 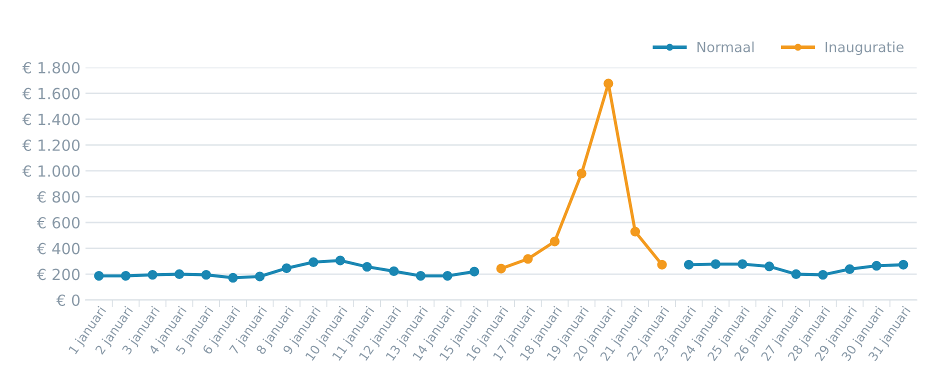 What do you see at coordinates (58, 197) in the screenshot?
I see `y-tick-label: € 800` at bounding box center [58, 197].